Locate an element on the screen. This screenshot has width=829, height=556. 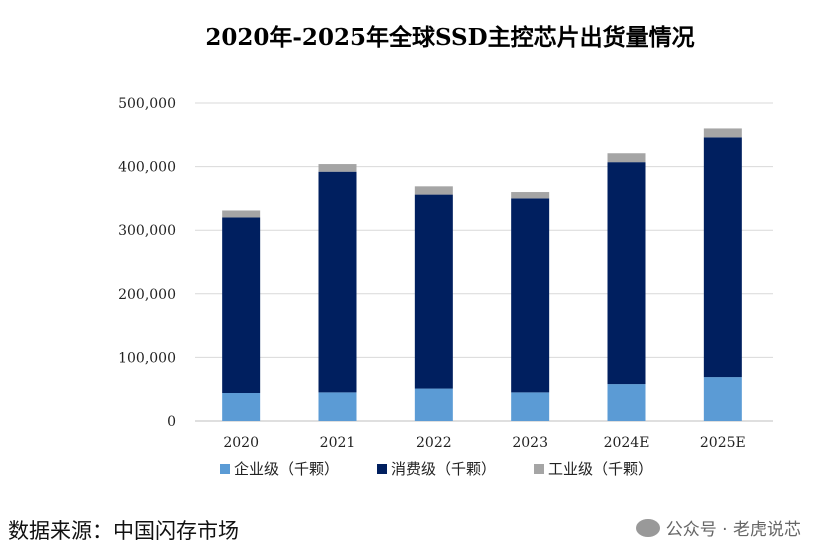
y-tick-label: 500,000 is located at coordinates (147, 104).